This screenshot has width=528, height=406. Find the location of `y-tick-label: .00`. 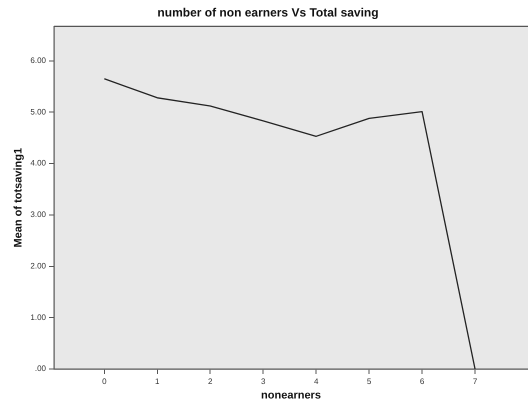

y-tick-label: .00 is located at coordinates (40, 369).